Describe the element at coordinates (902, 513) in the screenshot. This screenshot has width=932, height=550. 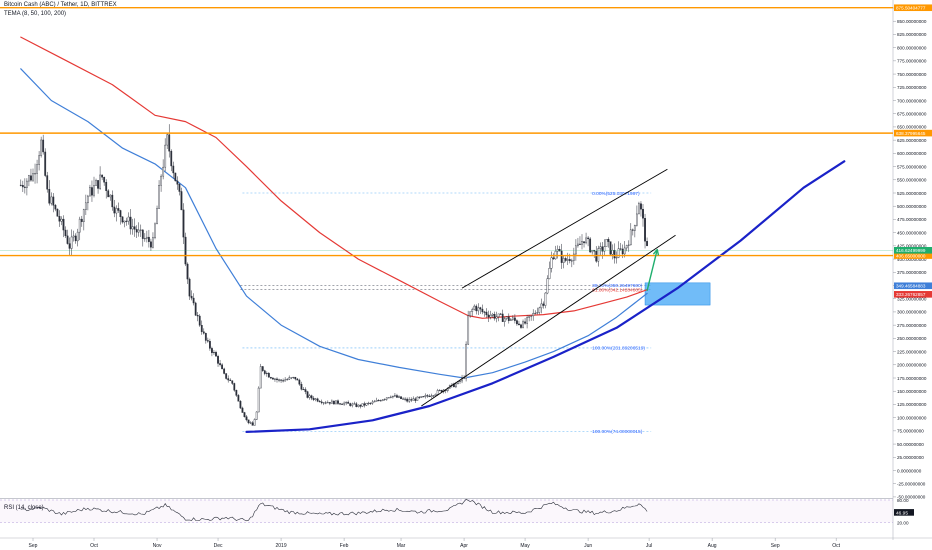
I see `rsi-value-label: 46.95` at that location.